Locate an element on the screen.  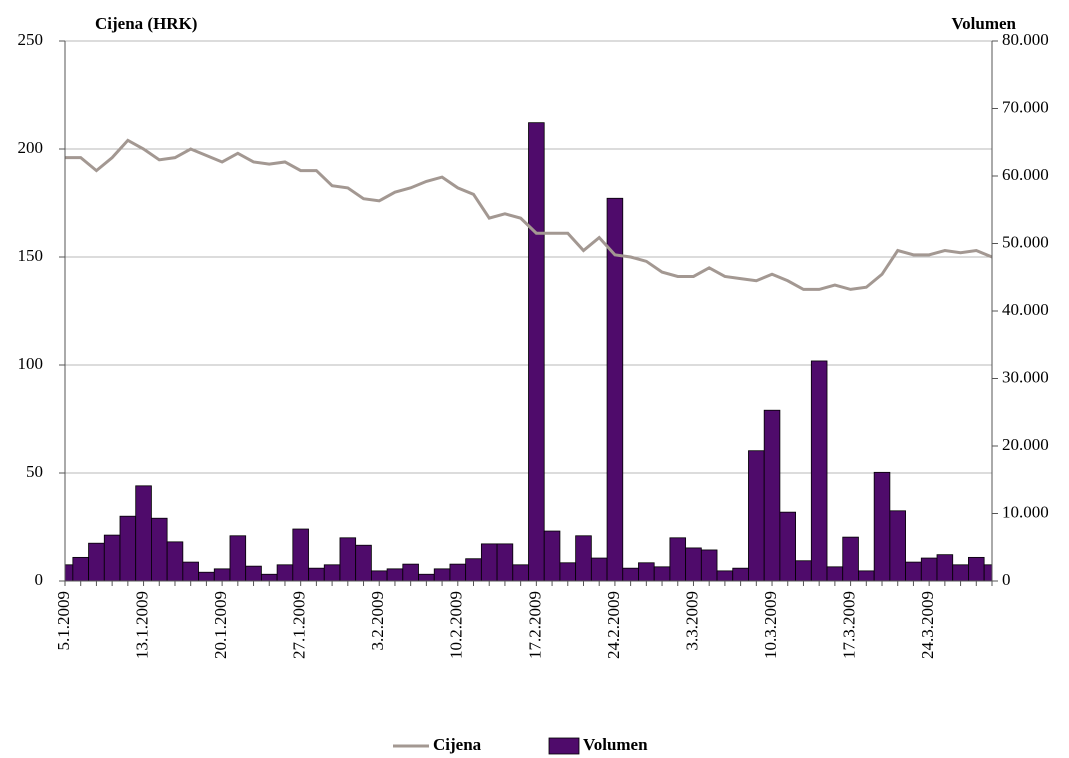
x-tick-label: 3.3.2009 is located at coordinates (691, 621).